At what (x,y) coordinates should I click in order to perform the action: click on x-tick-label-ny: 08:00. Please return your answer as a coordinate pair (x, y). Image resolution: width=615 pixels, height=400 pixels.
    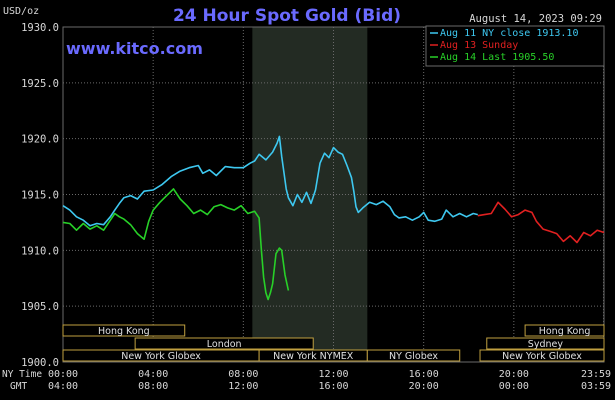
    Looking at the image, I should click on (243, 374).